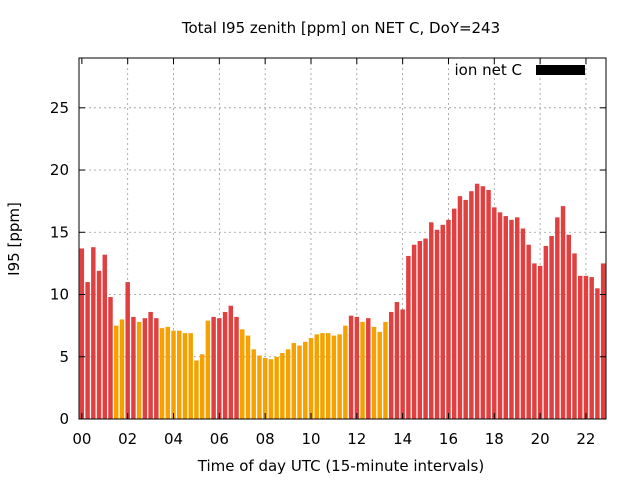 The height and width of the screenshot is (480, 640). I want to click on x-tick-label: 14, so click(402, 439).